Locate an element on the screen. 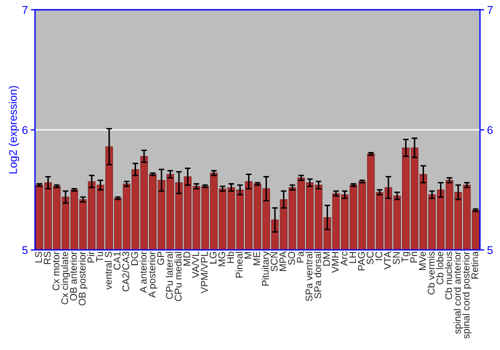  x-tick-label: VMH is located at coordinates (335, 262).